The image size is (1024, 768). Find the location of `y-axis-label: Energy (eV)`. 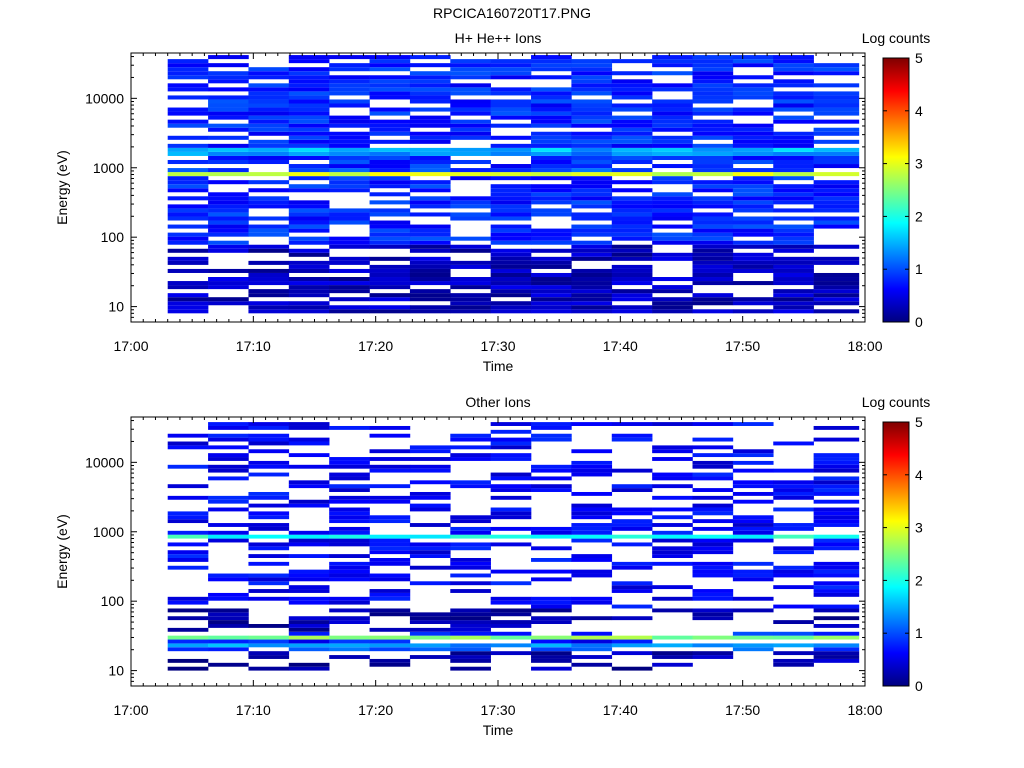

y-axis-label: Energy (eV) is located at coordinates (62, 551).